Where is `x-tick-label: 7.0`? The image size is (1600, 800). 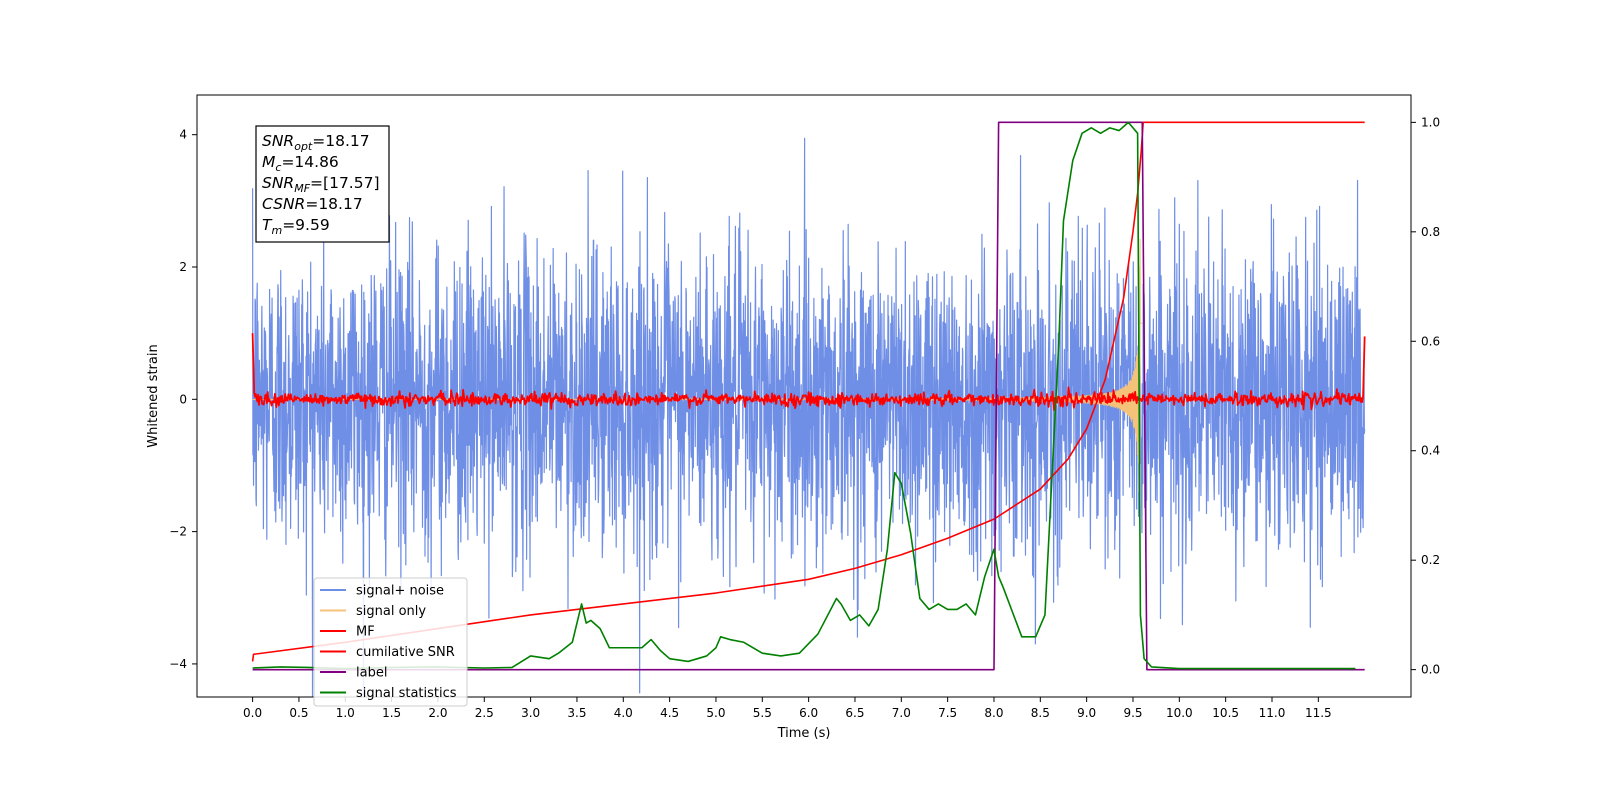
x-tick-label: 7.0 is located at coordinates (901, 713).